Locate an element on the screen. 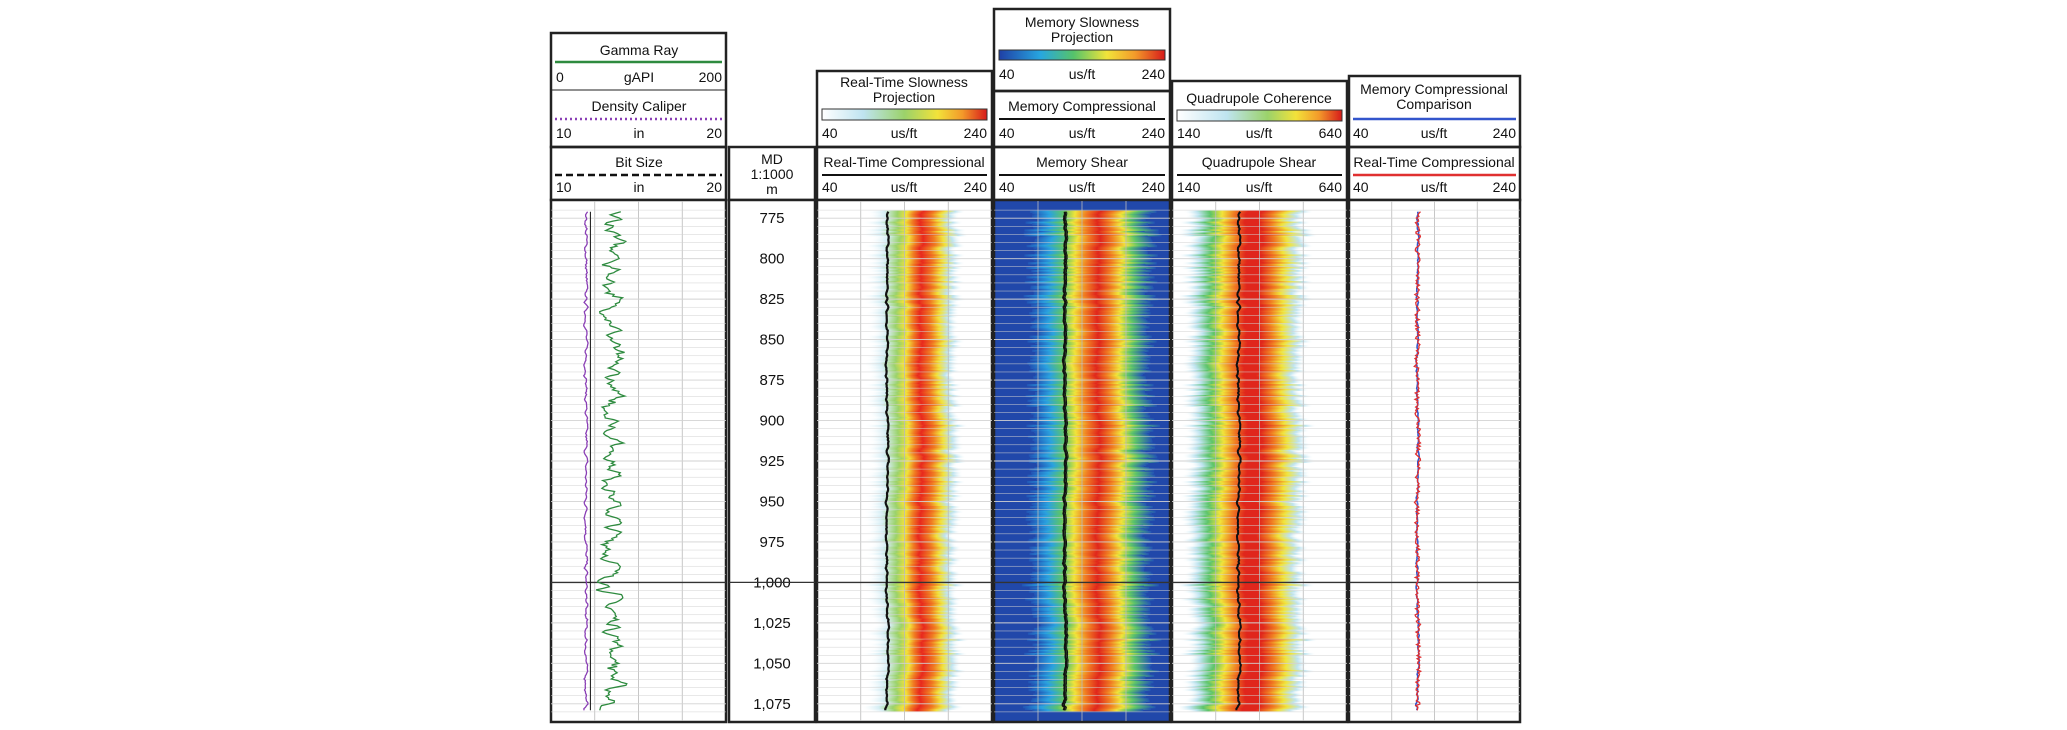 The width and height of the screenshot is (2067, 730). rt-compressional-curve is located at coordinates (887, 461).